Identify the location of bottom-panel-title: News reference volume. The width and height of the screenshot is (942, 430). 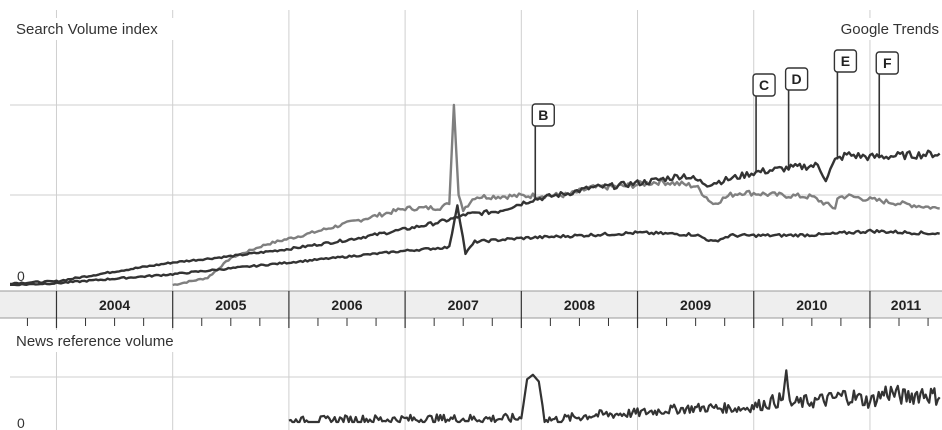
(95, 341).